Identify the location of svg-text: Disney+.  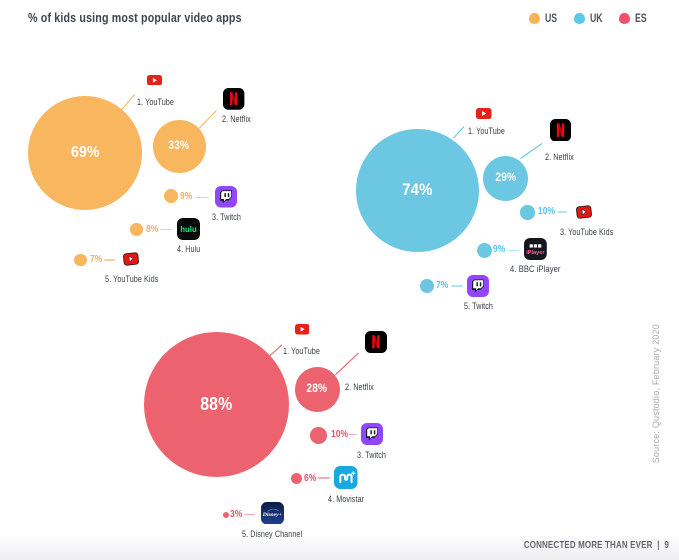
(271, 515).